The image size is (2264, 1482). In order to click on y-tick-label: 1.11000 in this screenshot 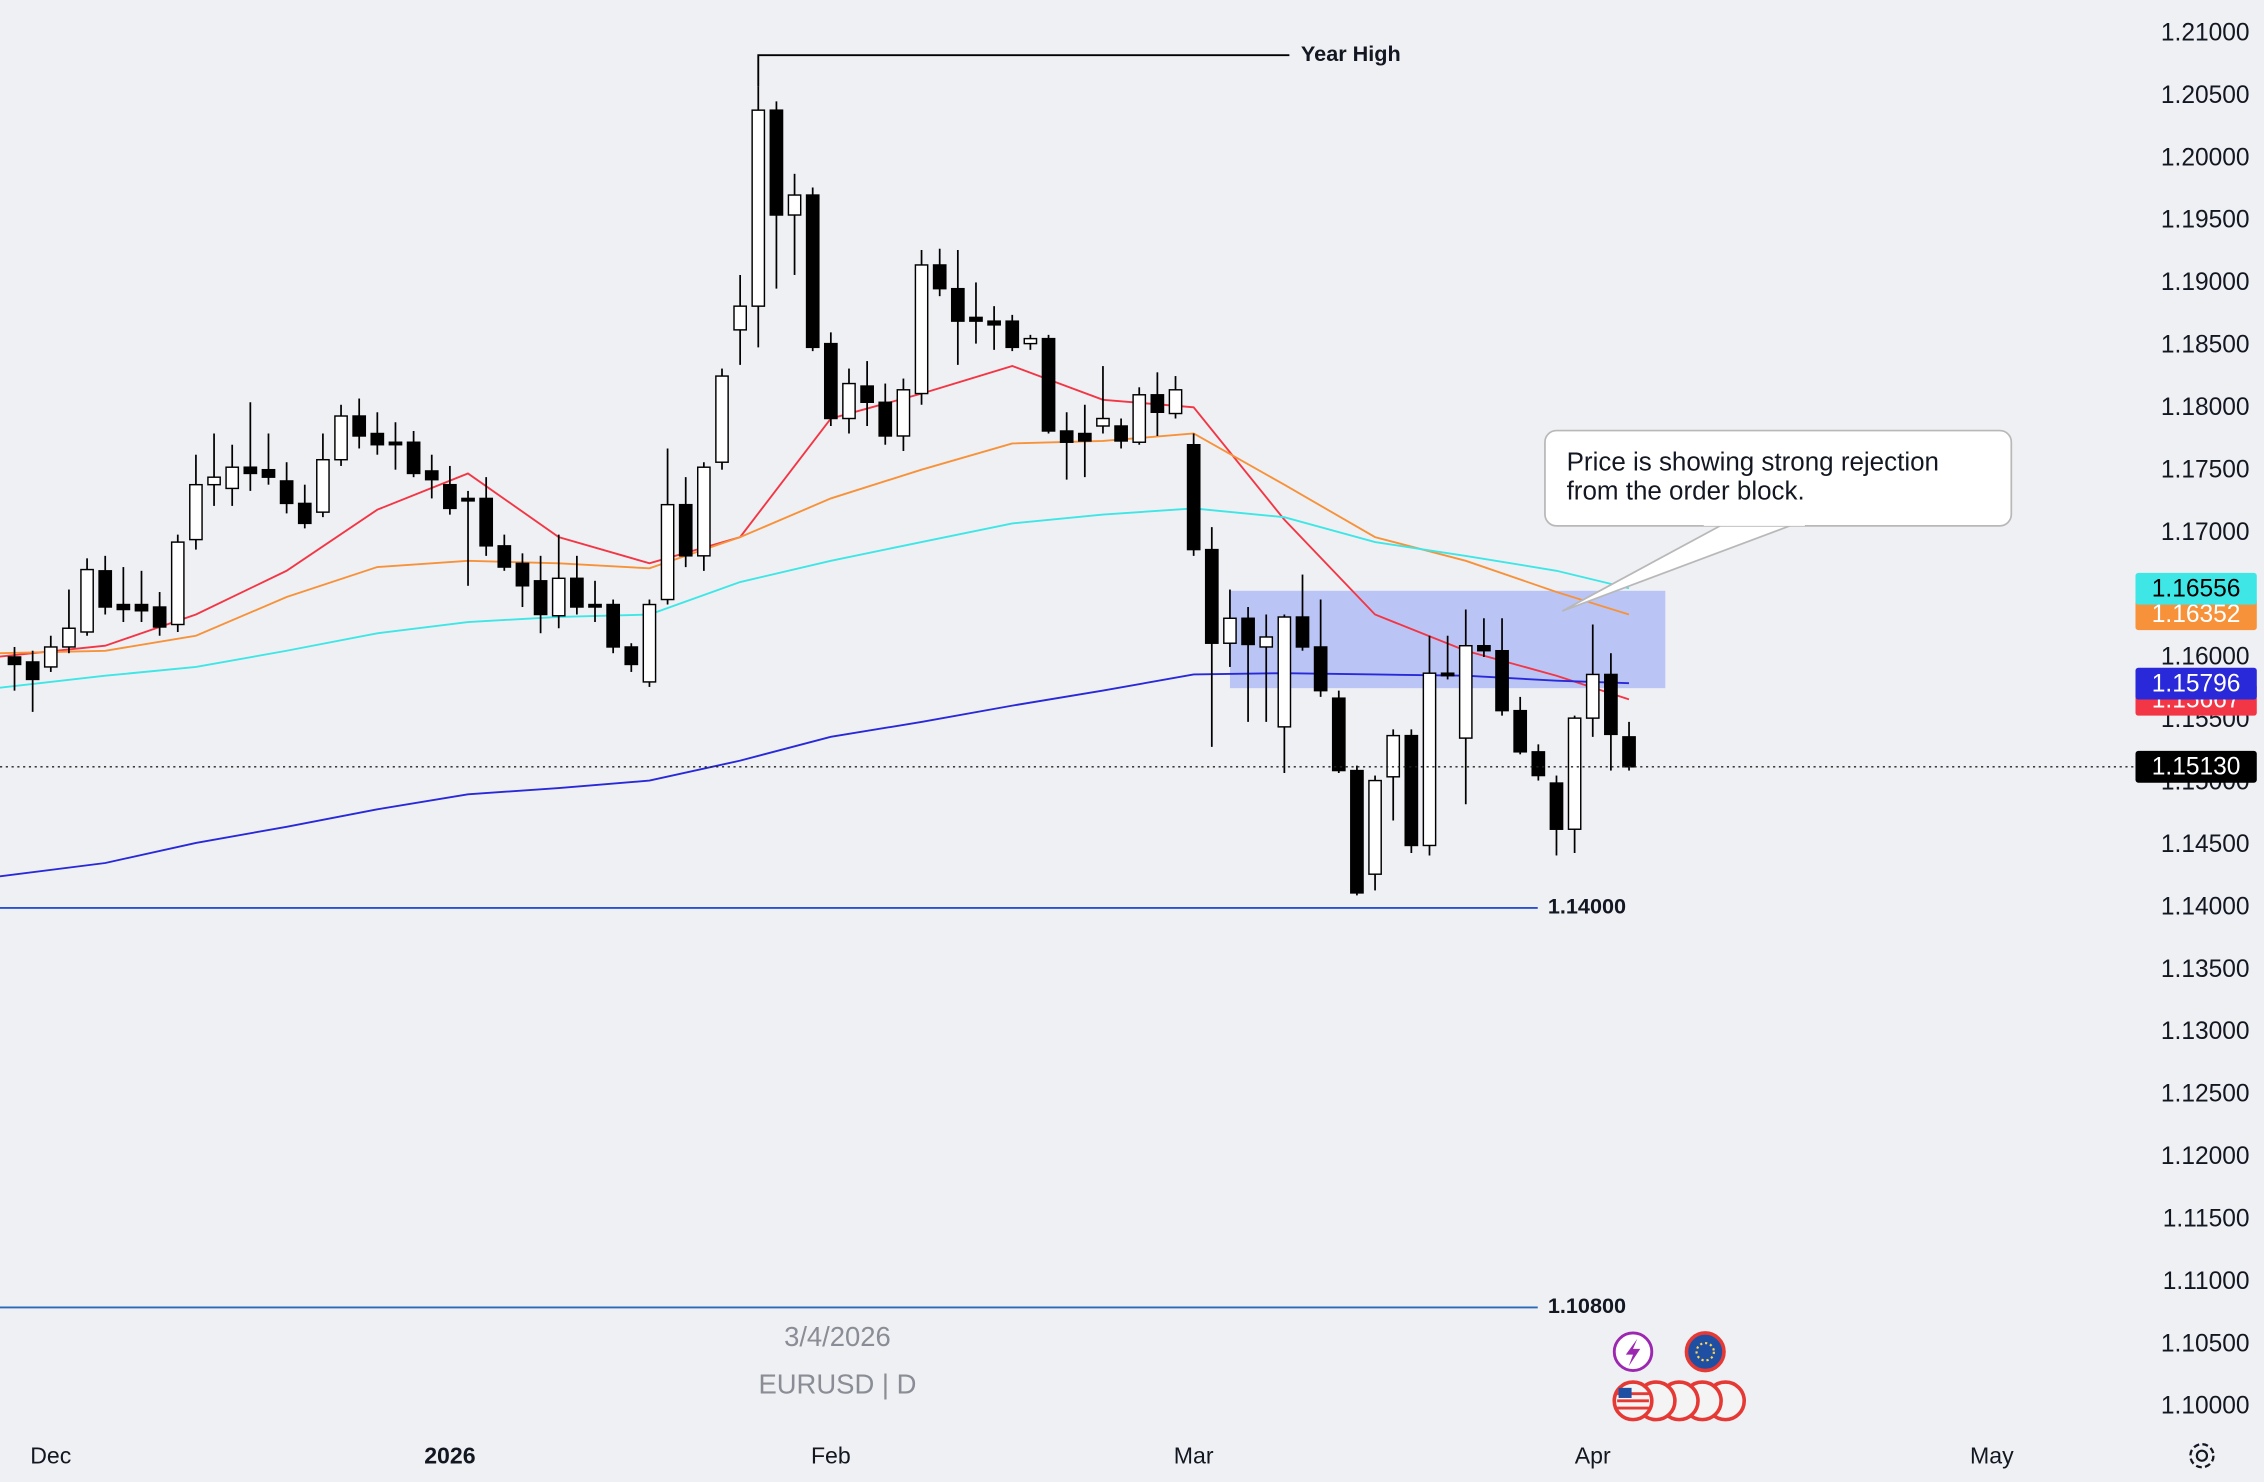, I will do `click(2206, 1281)`.